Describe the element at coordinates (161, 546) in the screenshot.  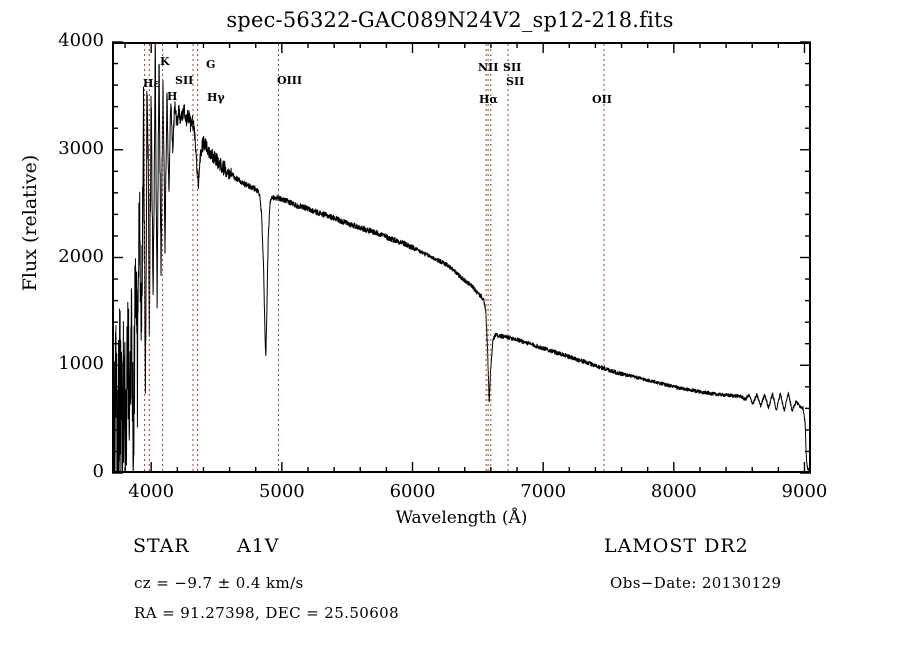
I see `object-type-label: STAR` at that location.